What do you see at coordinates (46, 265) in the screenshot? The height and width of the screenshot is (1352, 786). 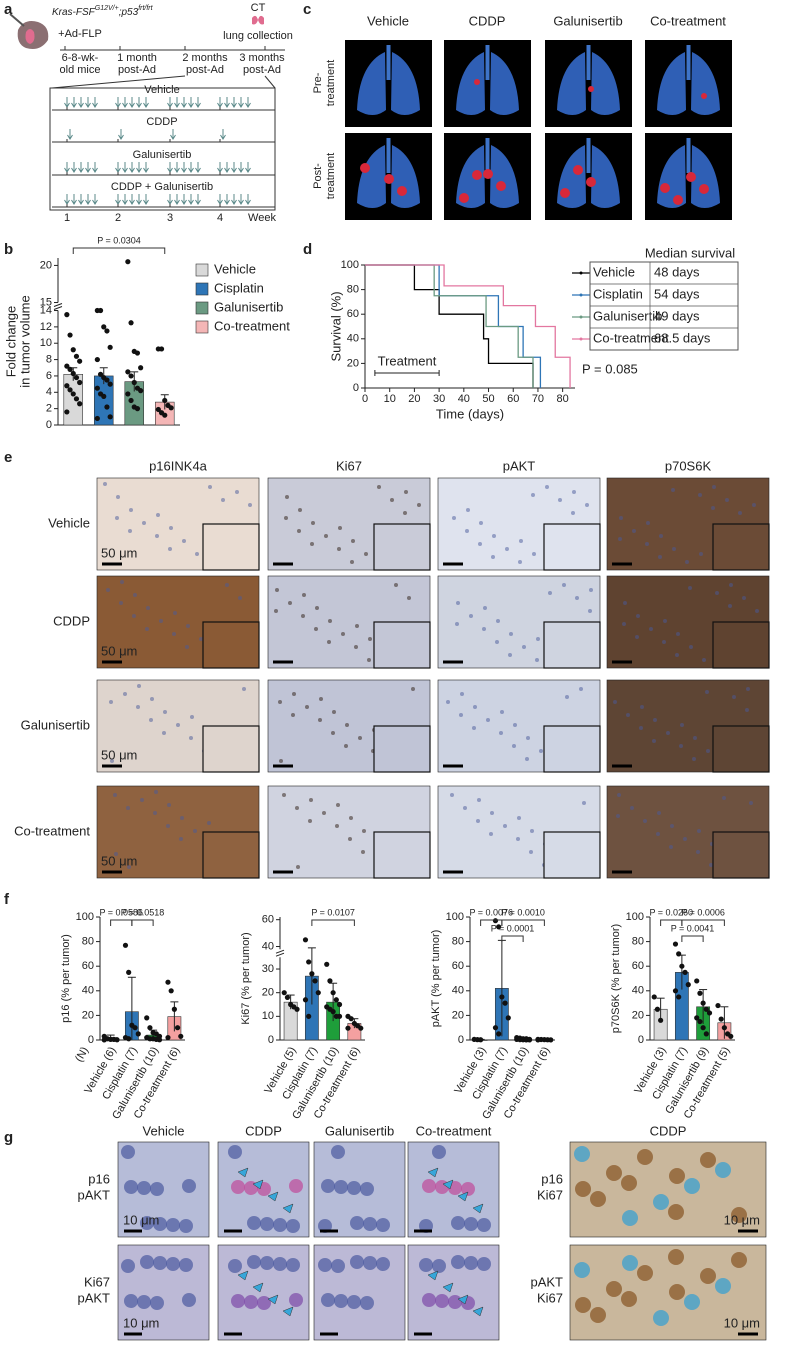 I see `y-tick-label: 20` at bounding box center [46, 265].